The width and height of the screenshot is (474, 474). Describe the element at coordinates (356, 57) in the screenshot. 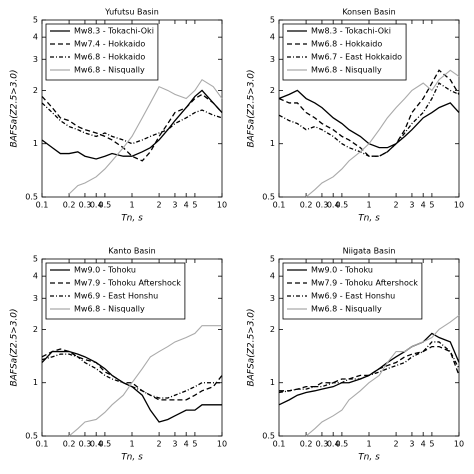

I see `legend-label: Mw6.7 - East Hokkaido` at that location.